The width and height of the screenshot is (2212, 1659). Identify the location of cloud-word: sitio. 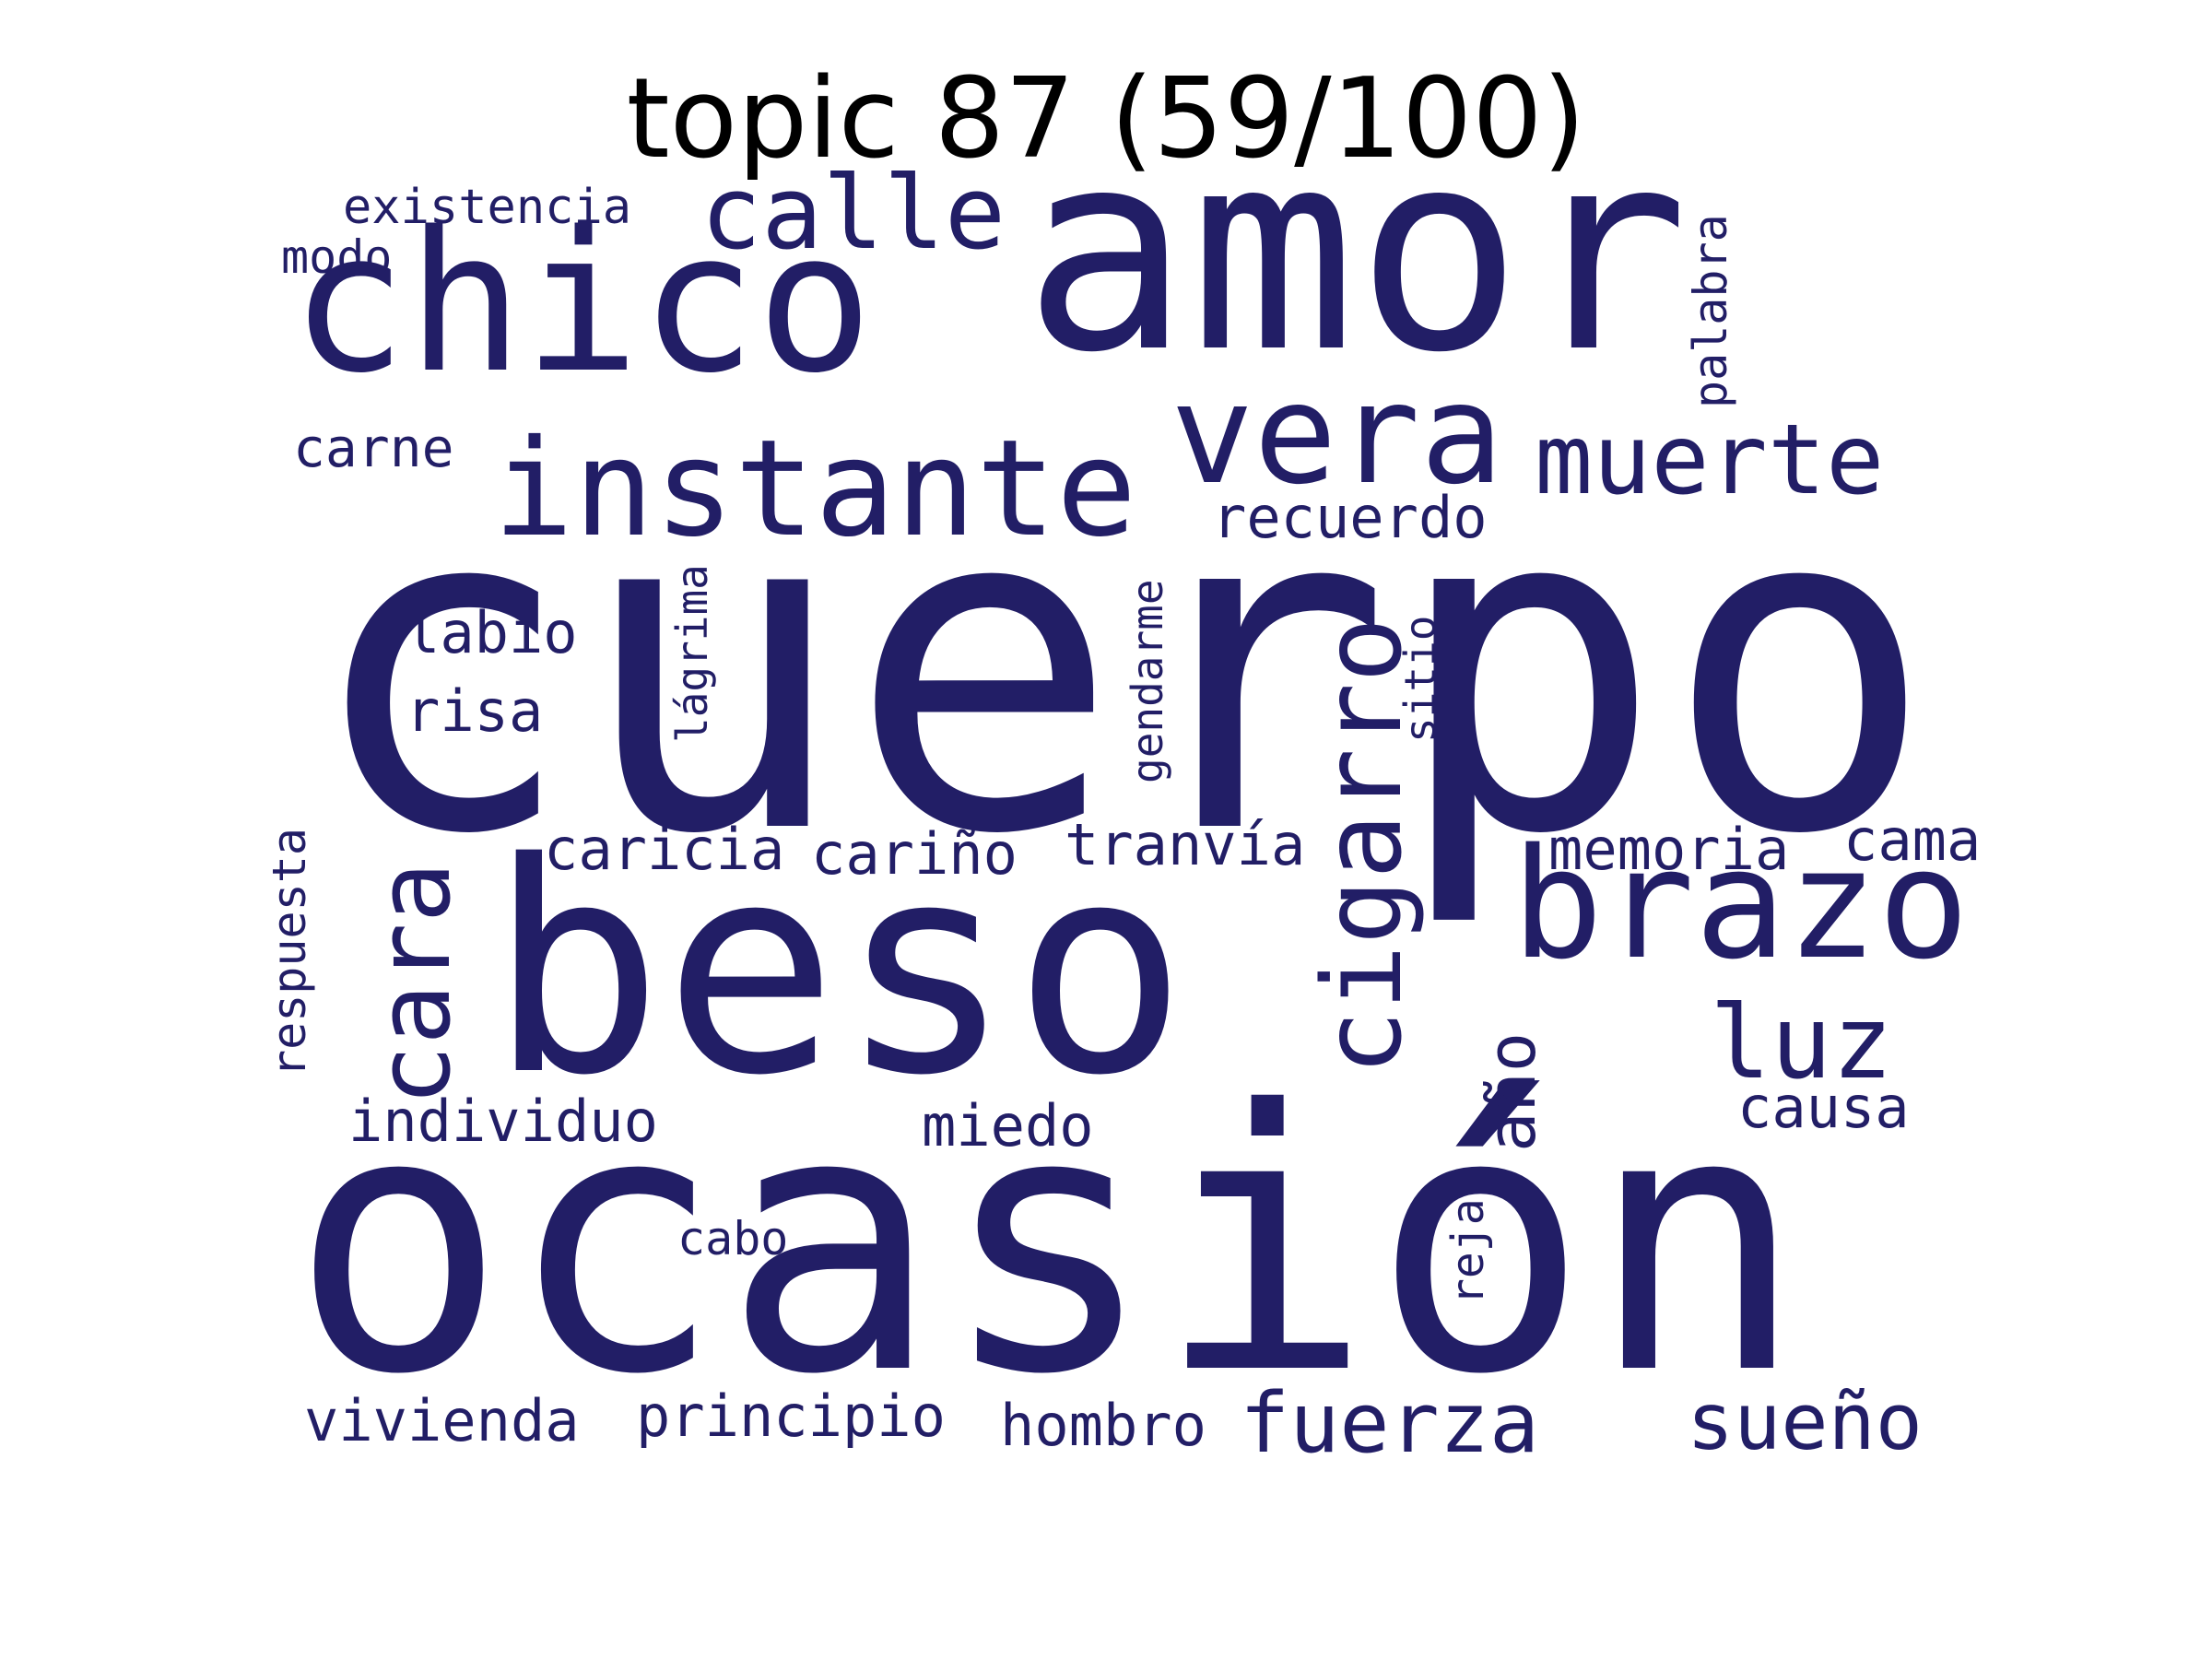
(1419, 679).